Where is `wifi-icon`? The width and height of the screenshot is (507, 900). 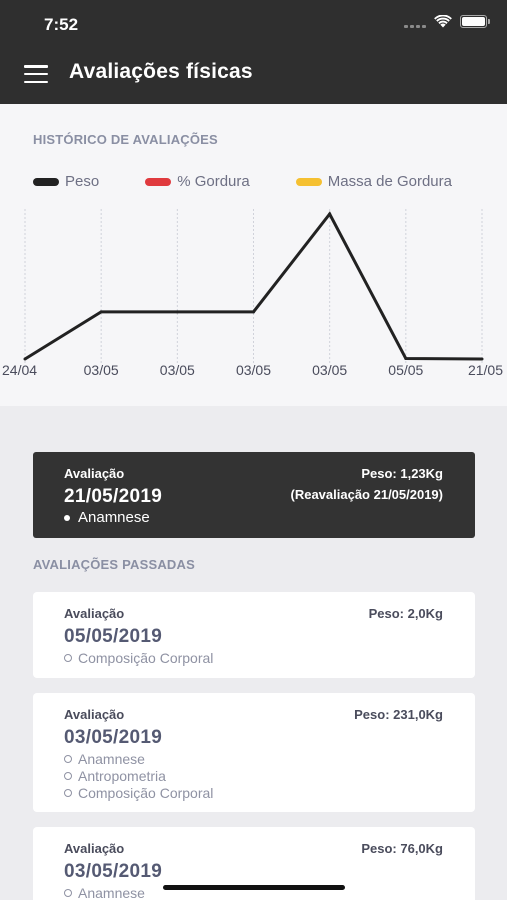
wifi-icon is located at coordinates (443, 21).